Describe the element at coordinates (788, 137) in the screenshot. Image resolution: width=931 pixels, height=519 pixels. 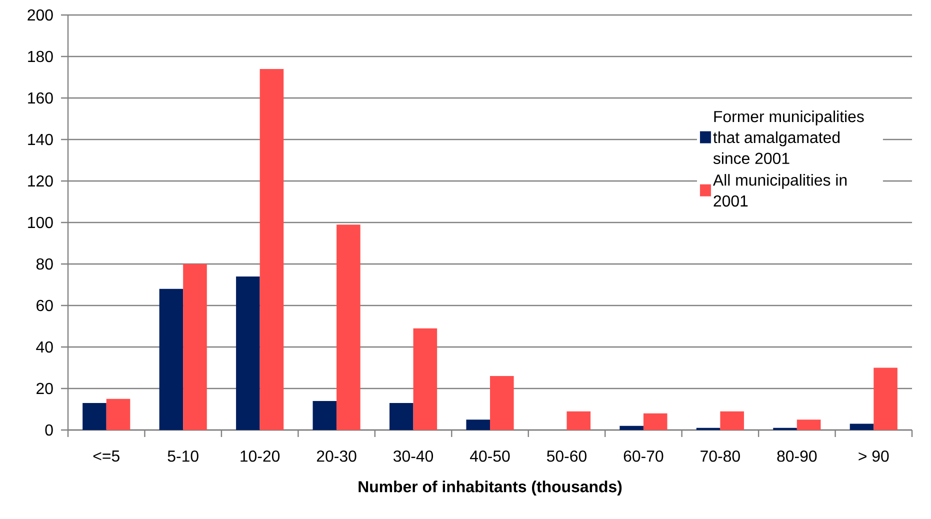
I see `legend-label: Former municipalities that amalgamated since 2001` at that location.